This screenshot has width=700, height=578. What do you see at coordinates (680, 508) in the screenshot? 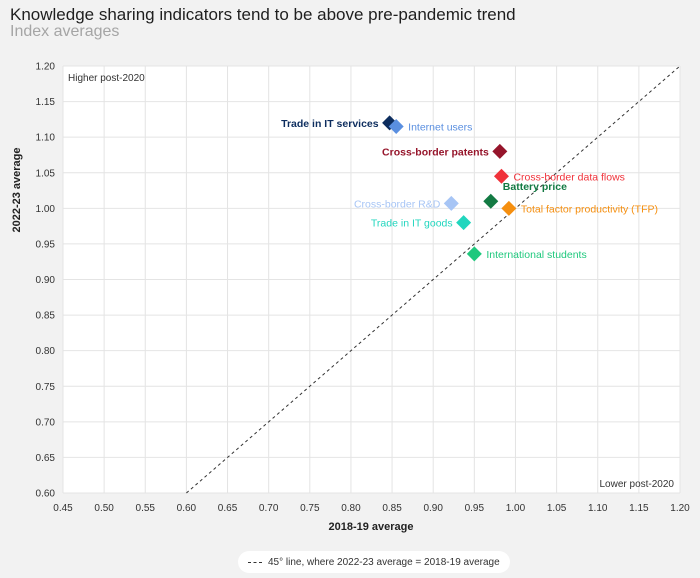
I see `x-tick-label: 1.20` at bounding box center [680, 508].